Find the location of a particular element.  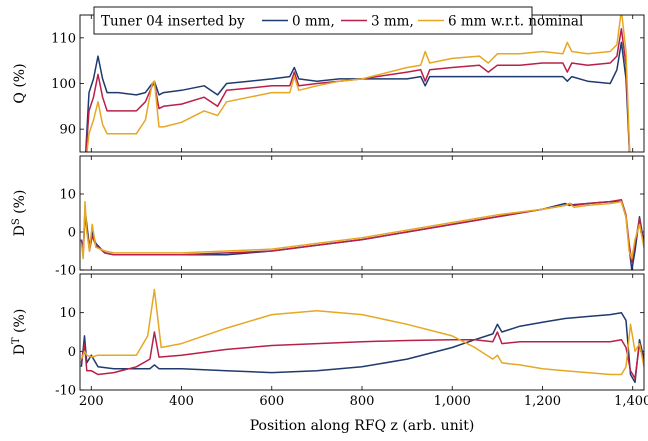

y-tick-label: 110 is located at coordinates (63, 38).